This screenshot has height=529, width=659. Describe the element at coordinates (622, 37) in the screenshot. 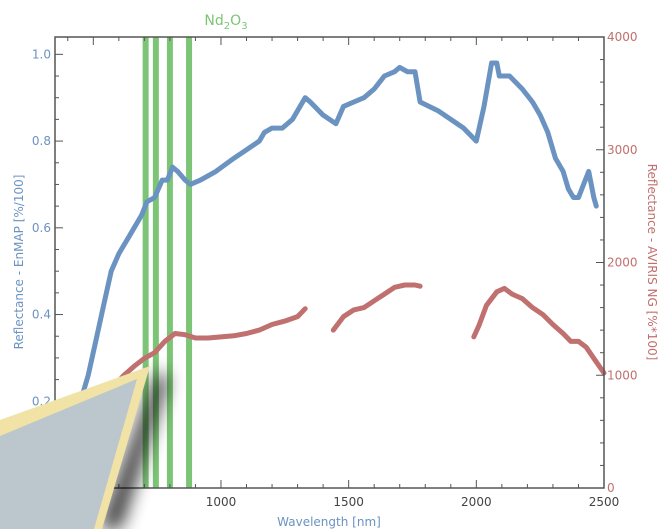

I see `y-right-tick-label: 4000` at that location.